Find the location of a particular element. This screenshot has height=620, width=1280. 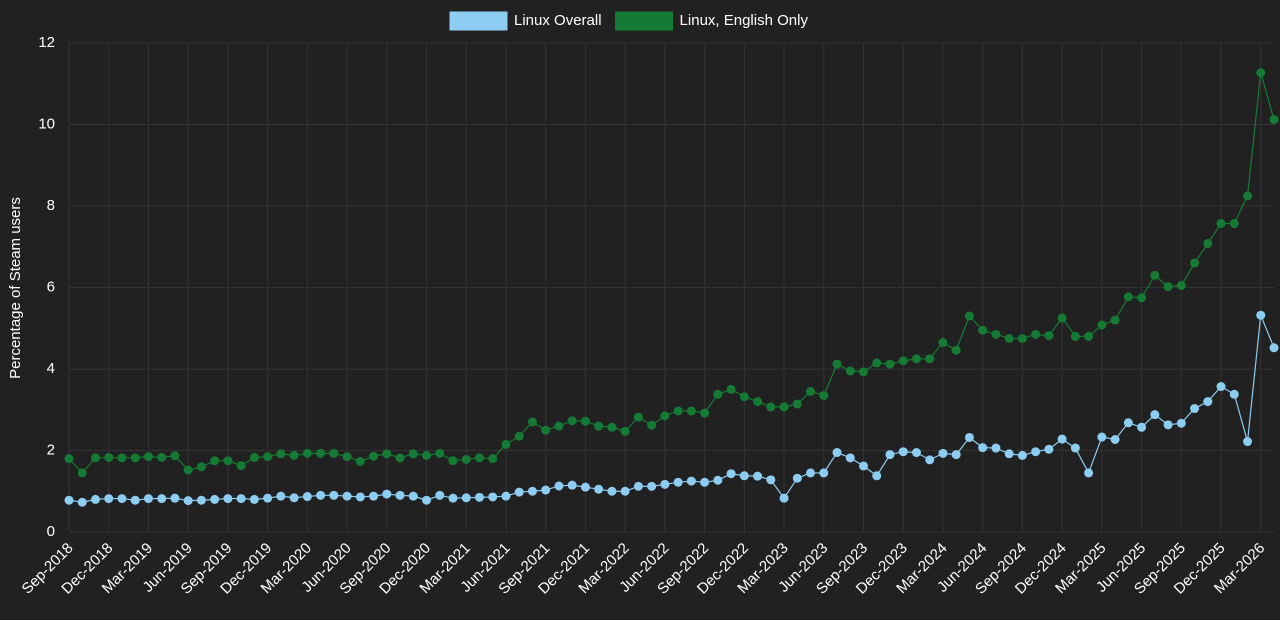

legend-swatch is located at coordinates (478, 21).